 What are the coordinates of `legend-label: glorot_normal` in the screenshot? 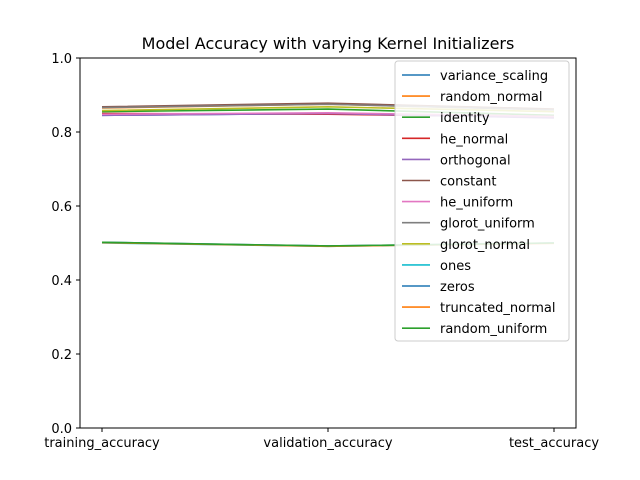 It's located at (485, 245).